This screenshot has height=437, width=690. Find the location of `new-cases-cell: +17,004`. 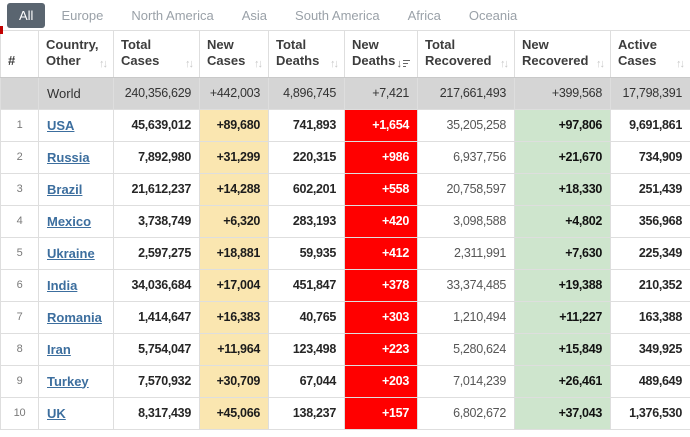

new-cases-cell: +17,004 is located at coordinates (234, 285).